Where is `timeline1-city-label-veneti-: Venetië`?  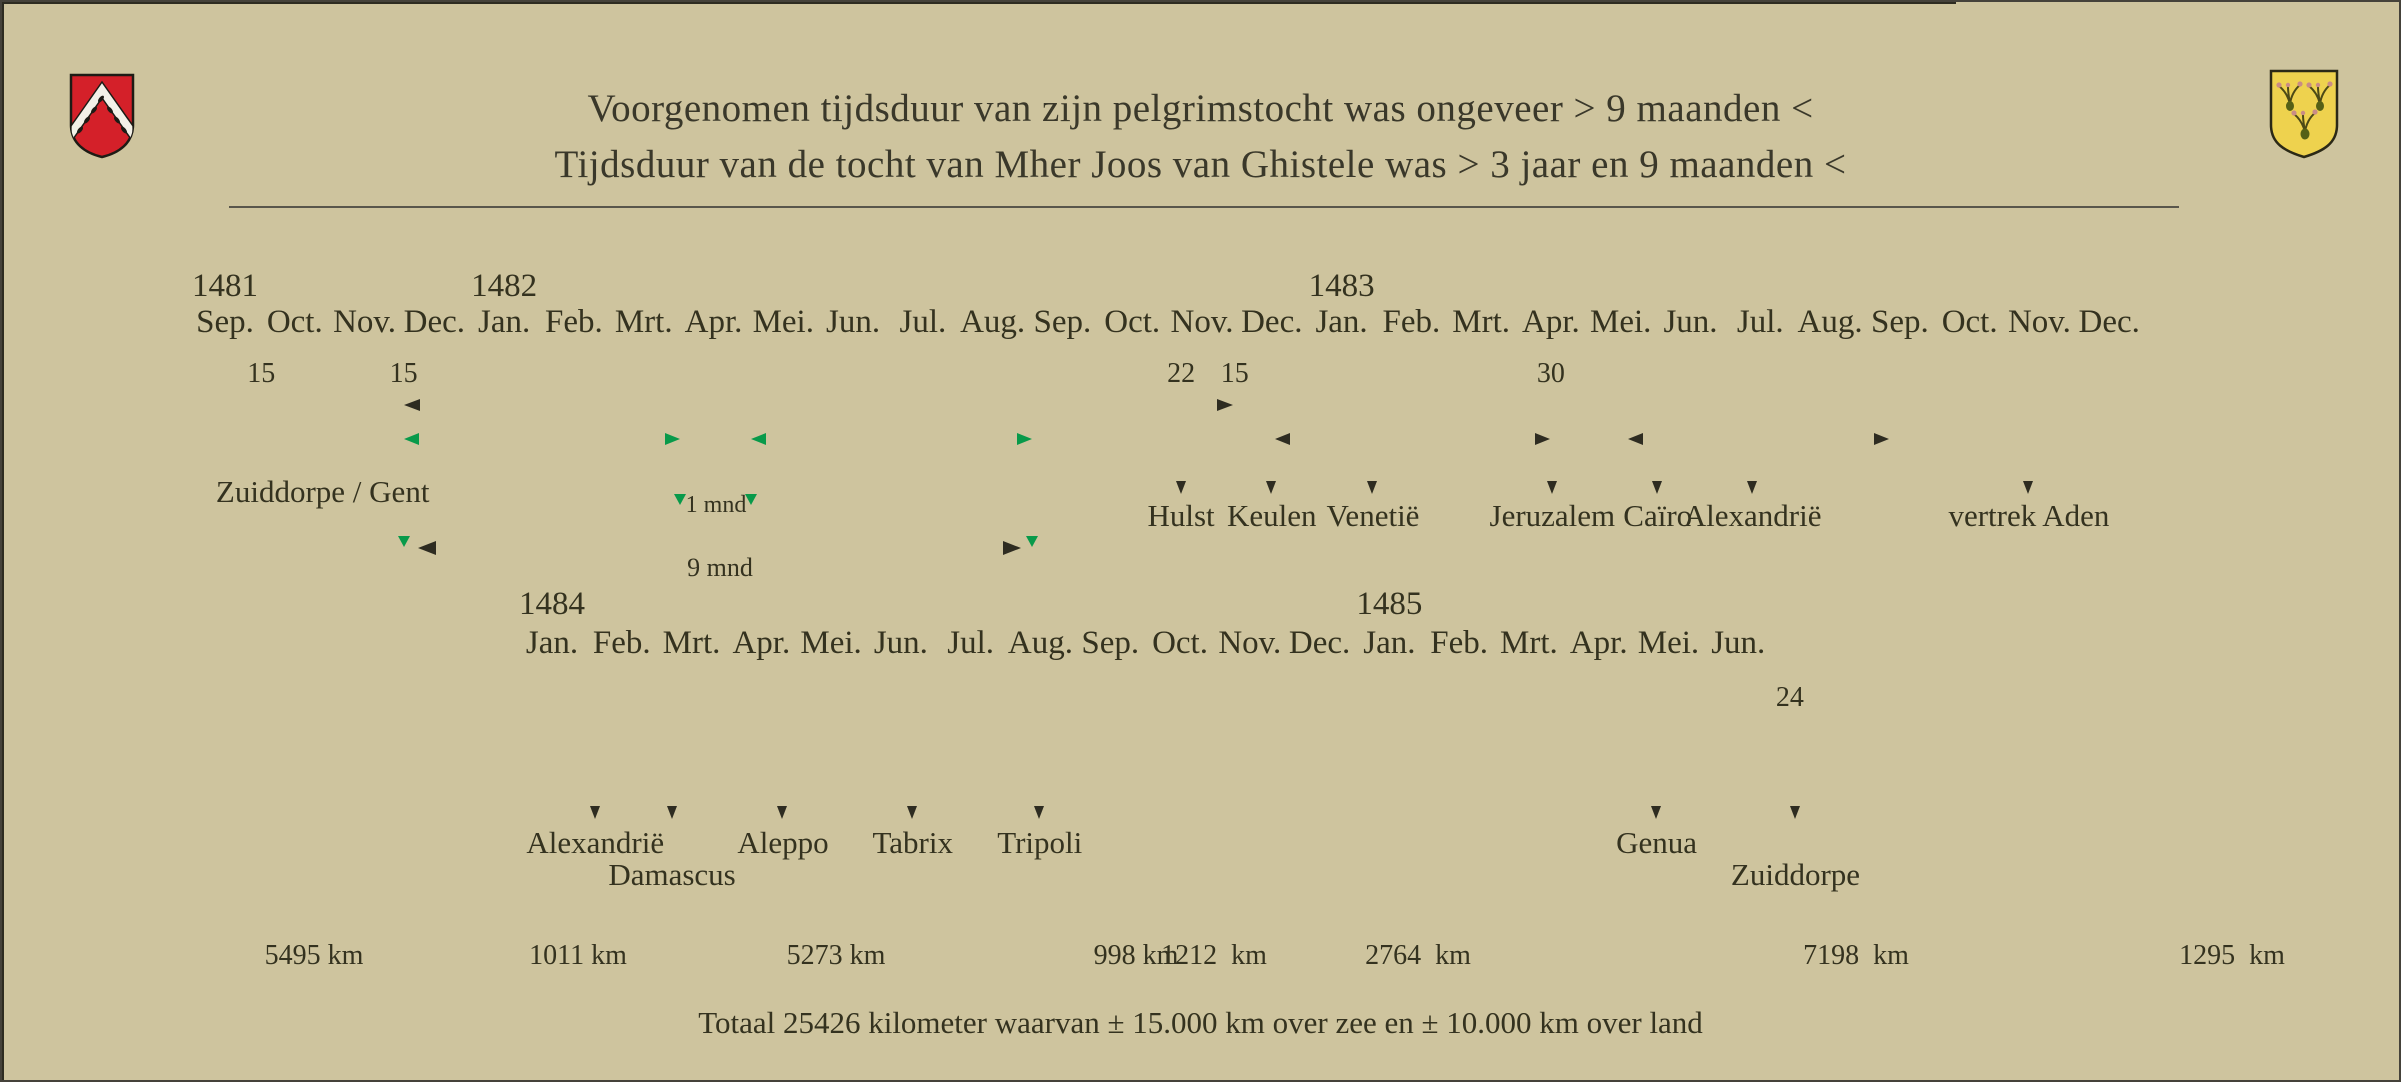 timeline1-city-label-veneti-: Venetië is located at coordinates (1373, 515).